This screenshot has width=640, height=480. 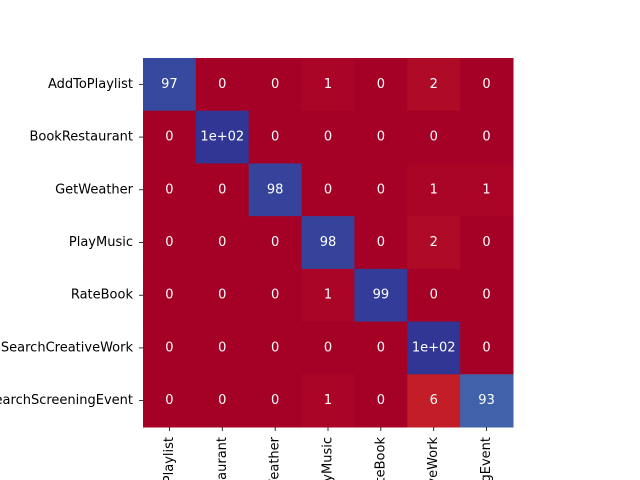 What do you see at coordinates (275, 458) in the screenshot?
I see `x-tick-label: GetWeather` at bounding box center [275, 458].